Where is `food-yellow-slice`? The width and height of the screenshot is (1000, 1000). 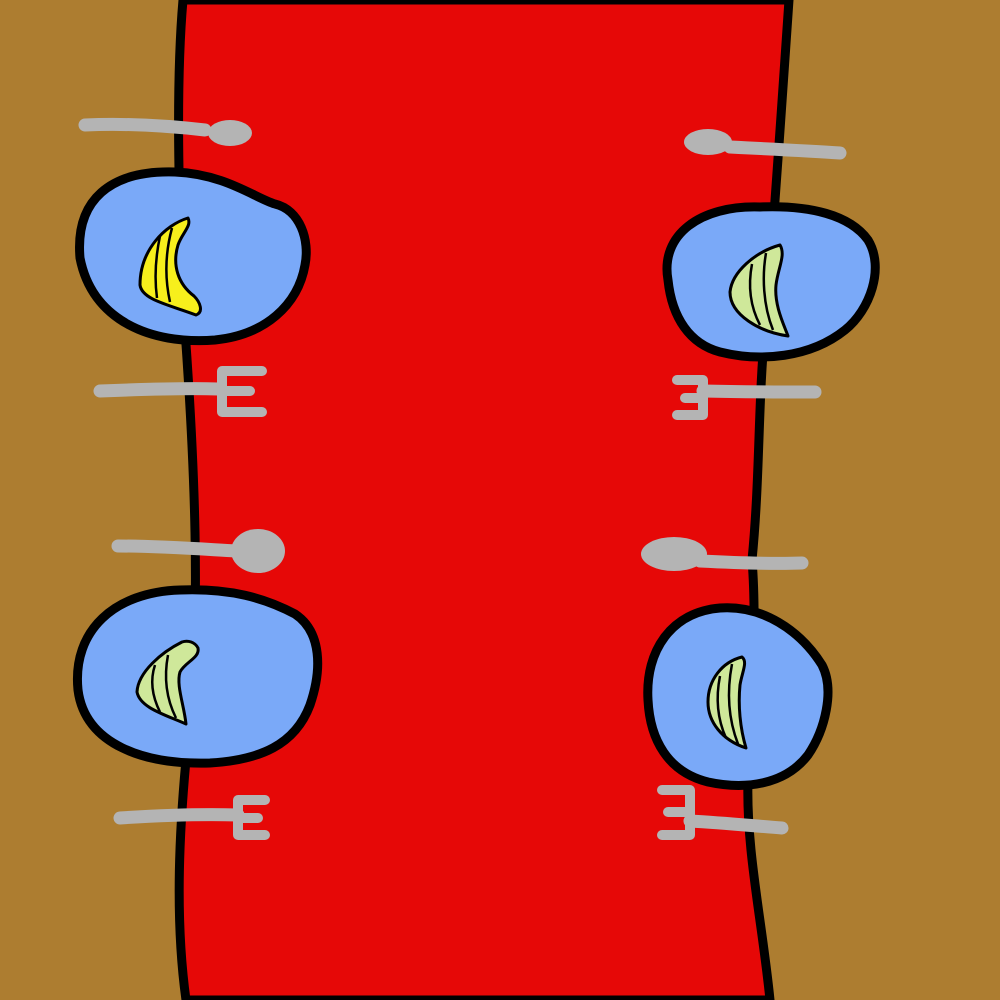
food-yellow-slice is located at coordinates (170, 266).